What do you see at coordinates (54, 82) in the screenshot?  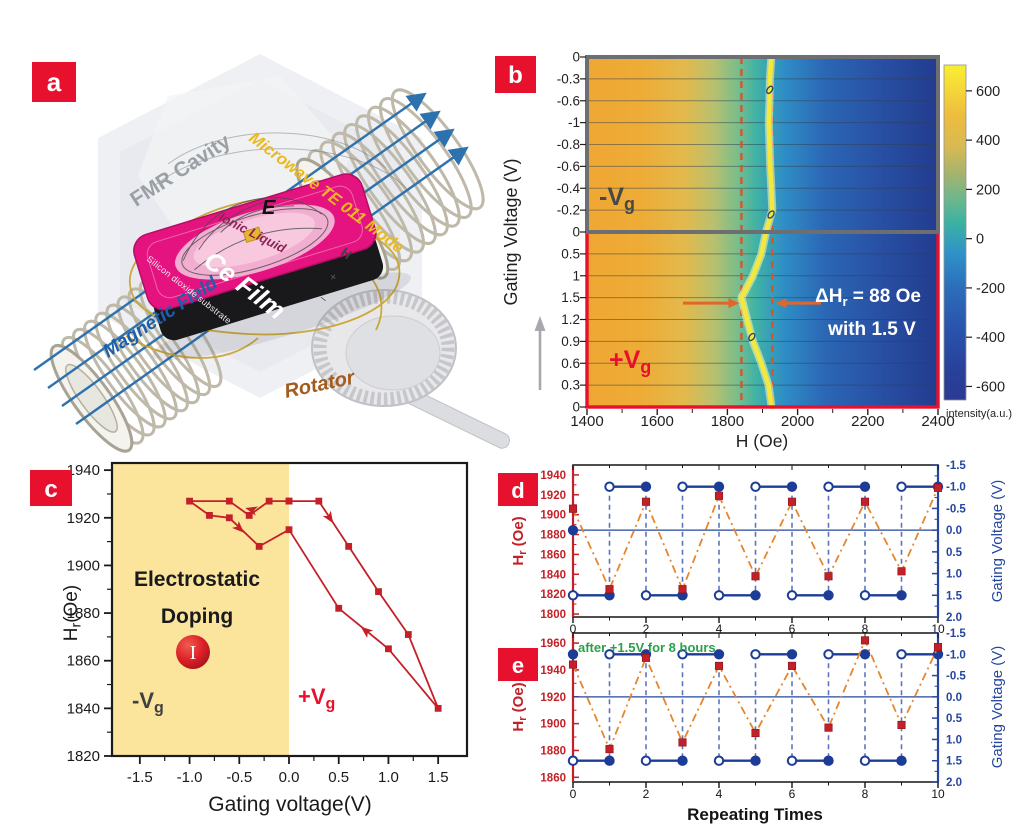 I see `panel-a-label: a` at bounding box center [54, 82].